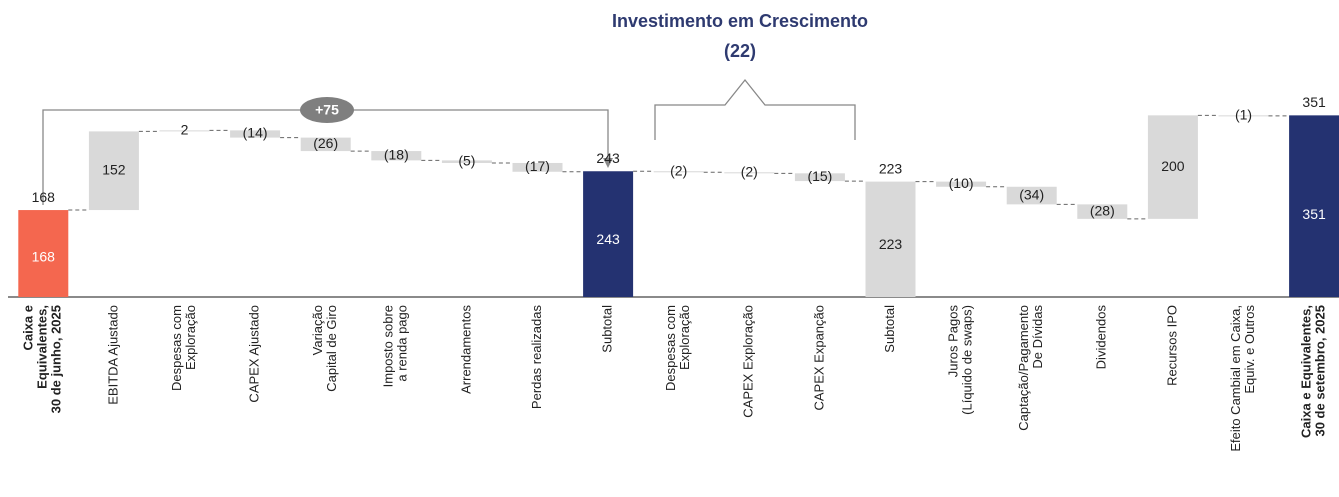 The width and height of the screenshot is (1339, 497). Describe the element at coordinates (818, 358) in the screenshot. I see `x-tick-label: CAPEX Expanção` at that location.